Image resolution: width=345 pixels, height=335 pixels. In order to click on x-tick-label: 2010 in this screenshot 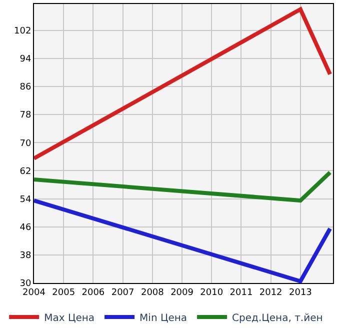, I will do `click(212, 293)`.